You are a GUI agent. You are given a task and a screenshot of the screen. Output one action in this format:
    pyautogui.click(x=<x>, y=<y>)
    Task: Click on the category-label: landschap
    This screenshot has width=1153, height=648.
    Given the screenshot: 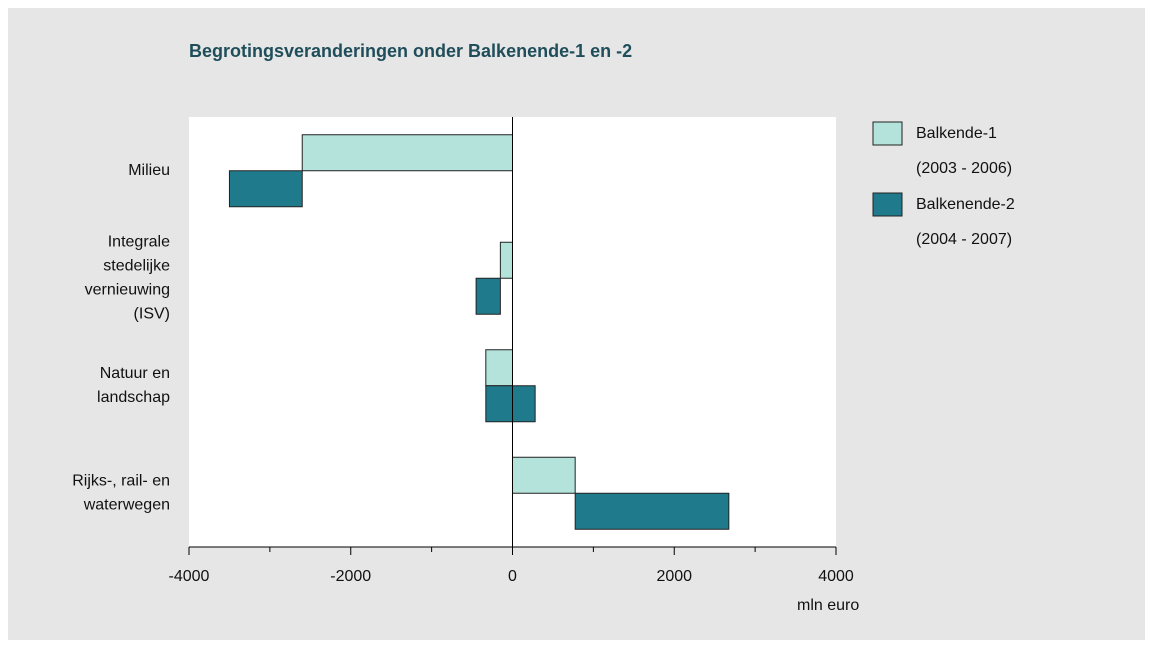 What is the action you would take?
    pyautogui.click(x=133, y=397)
    